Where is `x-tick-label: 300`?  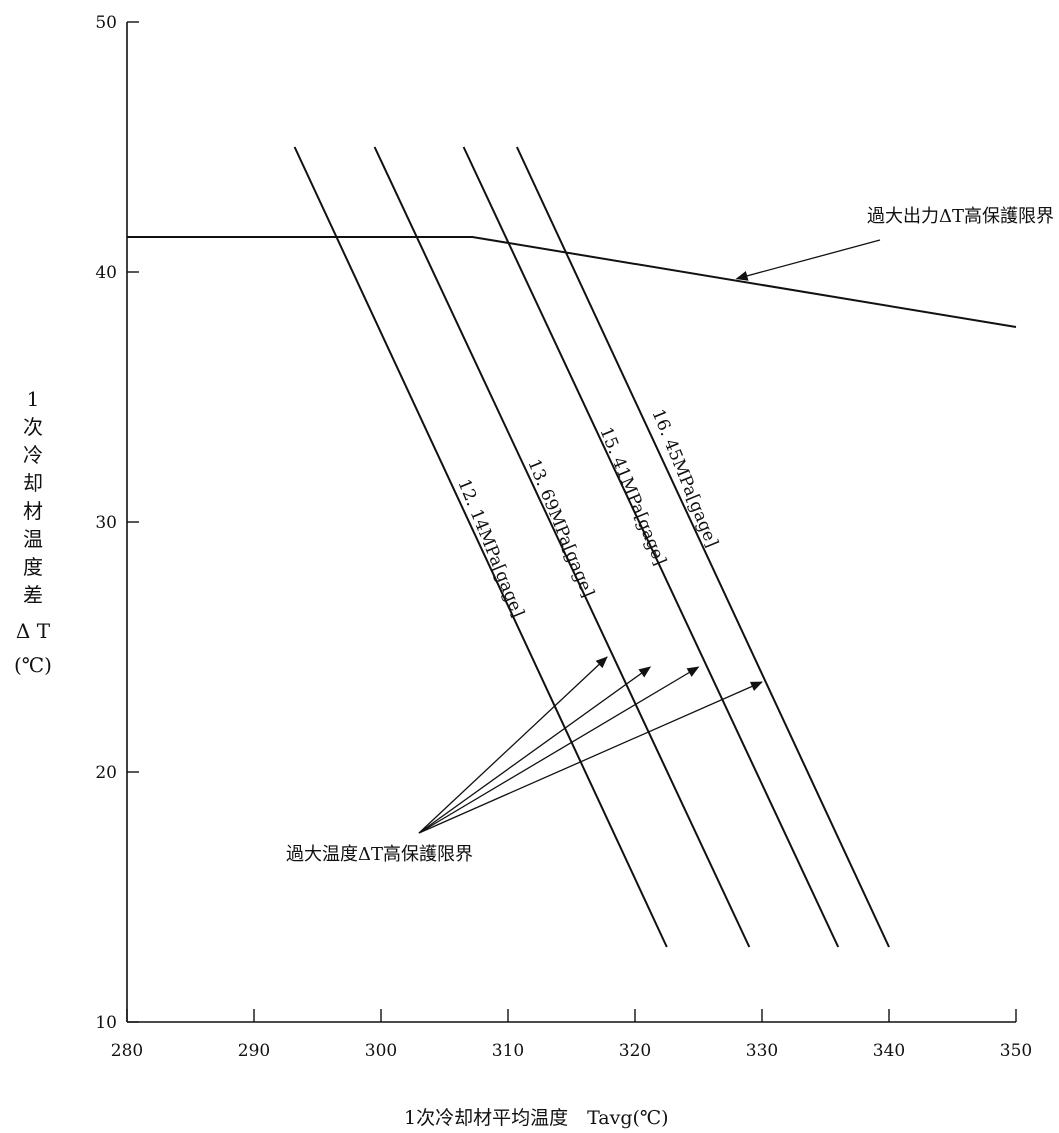 x-tick-label: 300 is located at coordinates (381, 1051).